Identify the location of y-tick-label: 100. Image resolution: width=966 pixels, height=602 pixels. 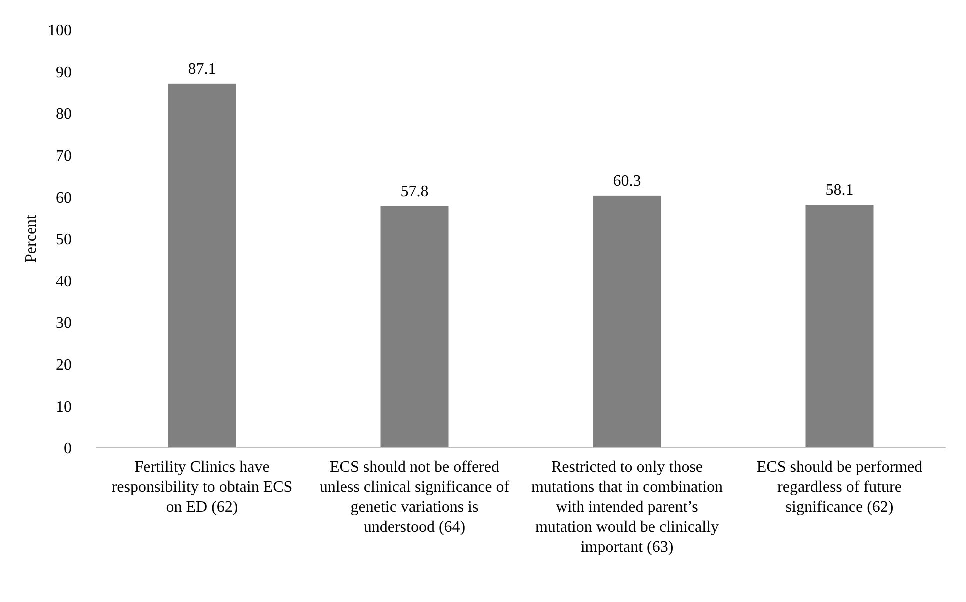
(60, 31).